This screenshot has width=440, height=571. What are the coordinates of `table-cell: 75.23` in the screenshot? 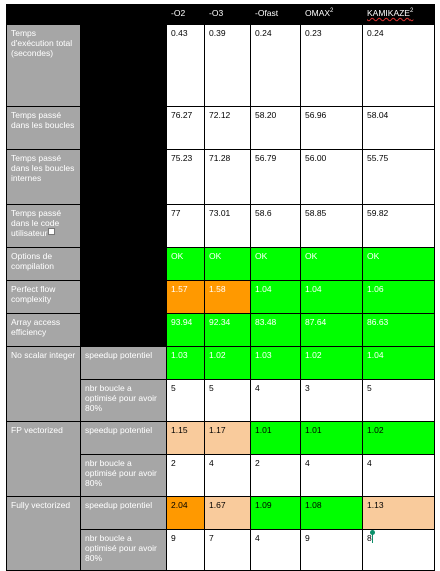 It's located at (185, 177).